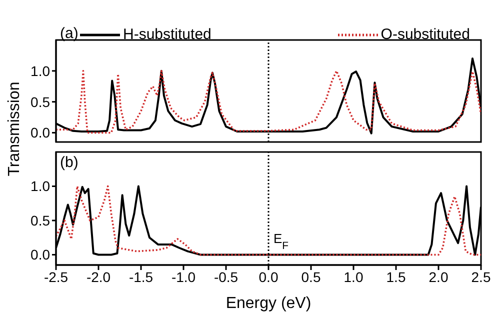 The image size is (502, 319). What do you see at coordinates (167, 34) in the screenshot?
I see `legend-label: H-substituted` at bounding box center [167, 34].